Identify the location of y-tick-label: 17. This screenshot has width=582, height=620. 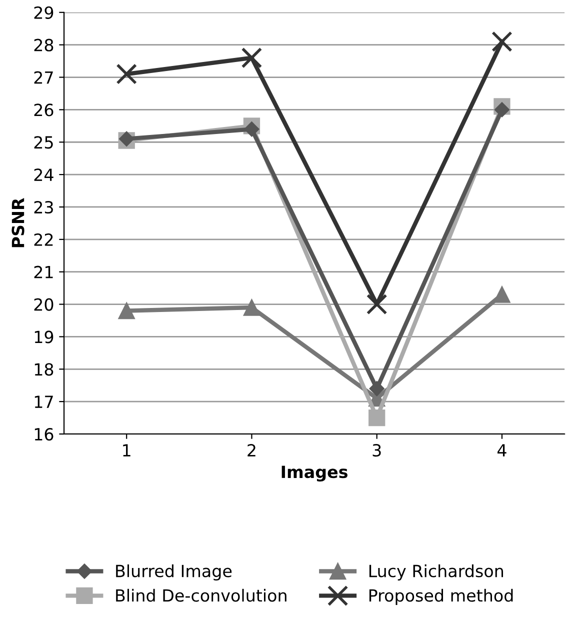
(43, 402).